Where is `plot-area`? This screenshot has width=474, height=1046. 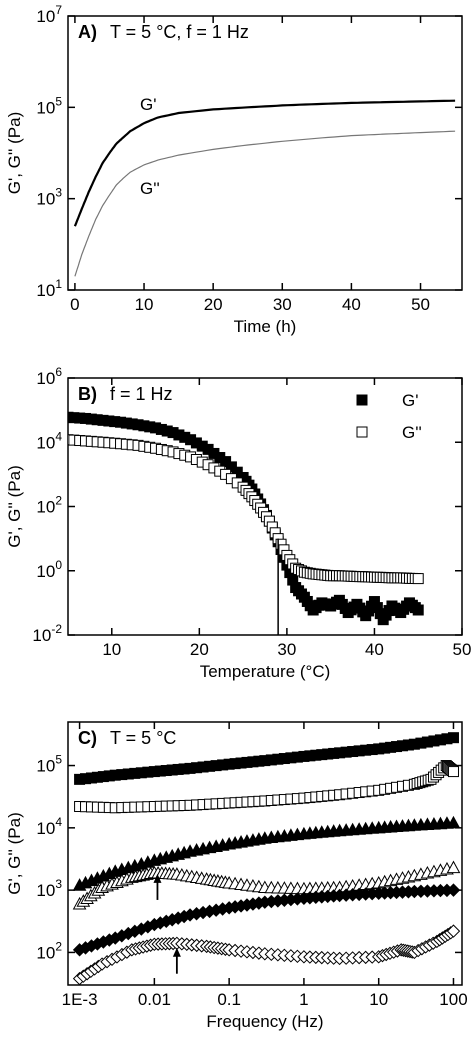
plot-area is located at coordinates (264, 188).